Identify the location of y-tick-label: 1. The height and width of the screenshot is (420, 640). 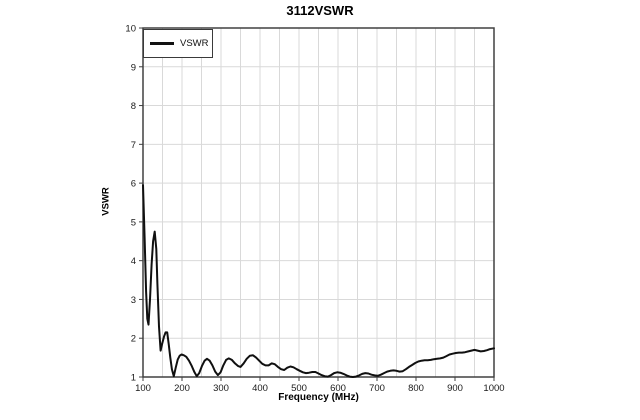
(133, 378).